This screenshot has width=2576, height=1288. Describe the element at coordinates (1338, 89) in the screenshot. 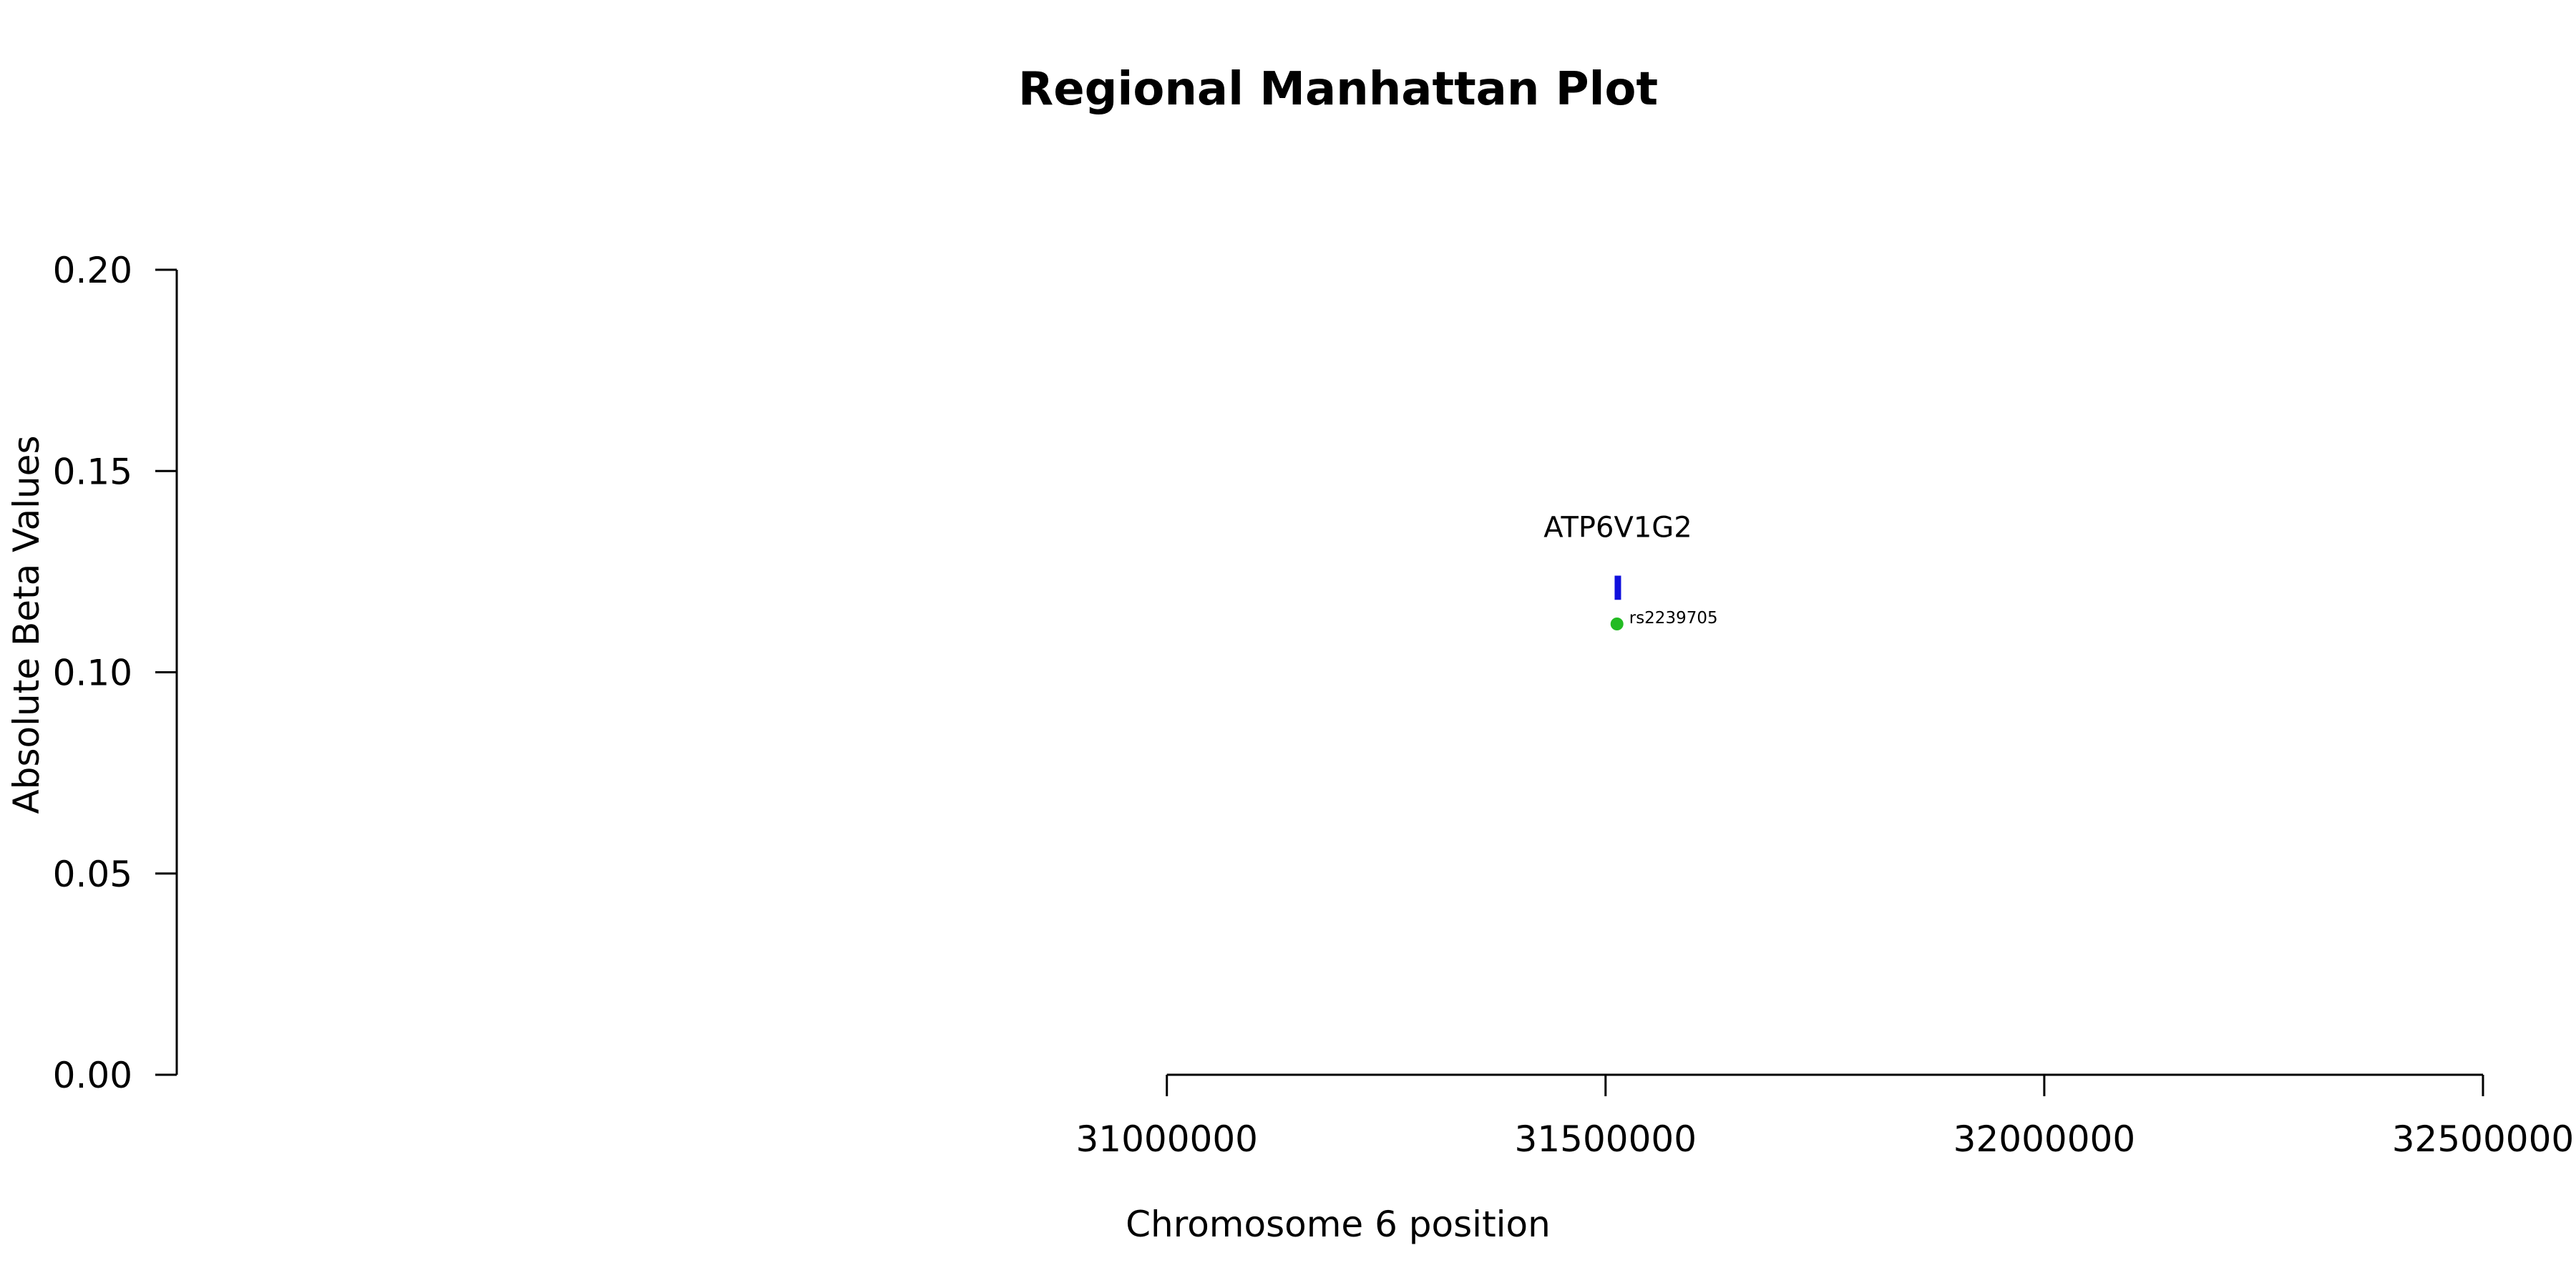

I see `chart-title: Regional Manhattan Plot` at that location.